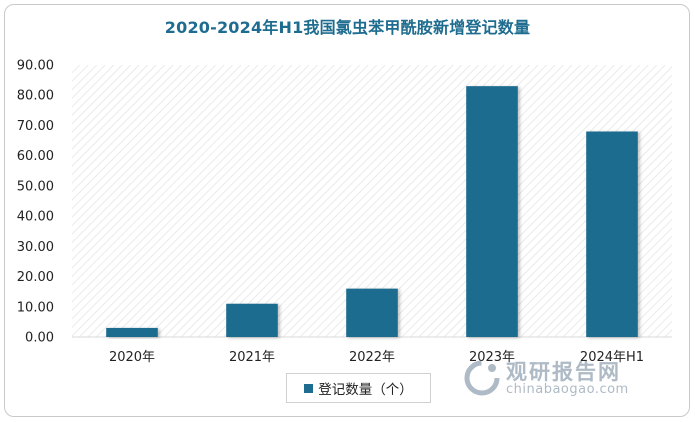 The width and height of the screenshot is (695, 422). What do you see at coordinates (365, 390) in the screenshot?
I see `legend-label: 登记数量（个）` at bounding box center [365, 390].